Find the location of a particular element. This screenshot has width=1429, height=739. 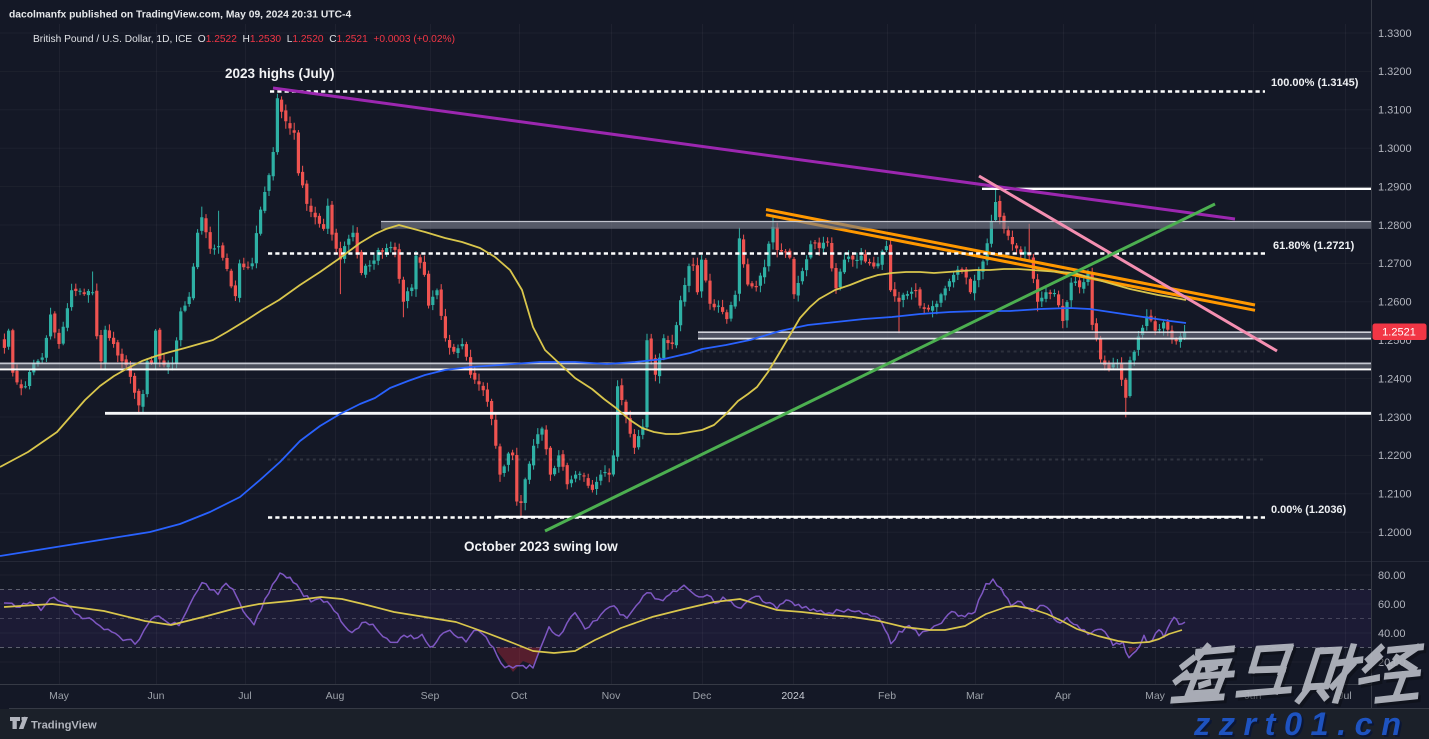

svg-text: 80.00 is located at coordinates (1392, 576).